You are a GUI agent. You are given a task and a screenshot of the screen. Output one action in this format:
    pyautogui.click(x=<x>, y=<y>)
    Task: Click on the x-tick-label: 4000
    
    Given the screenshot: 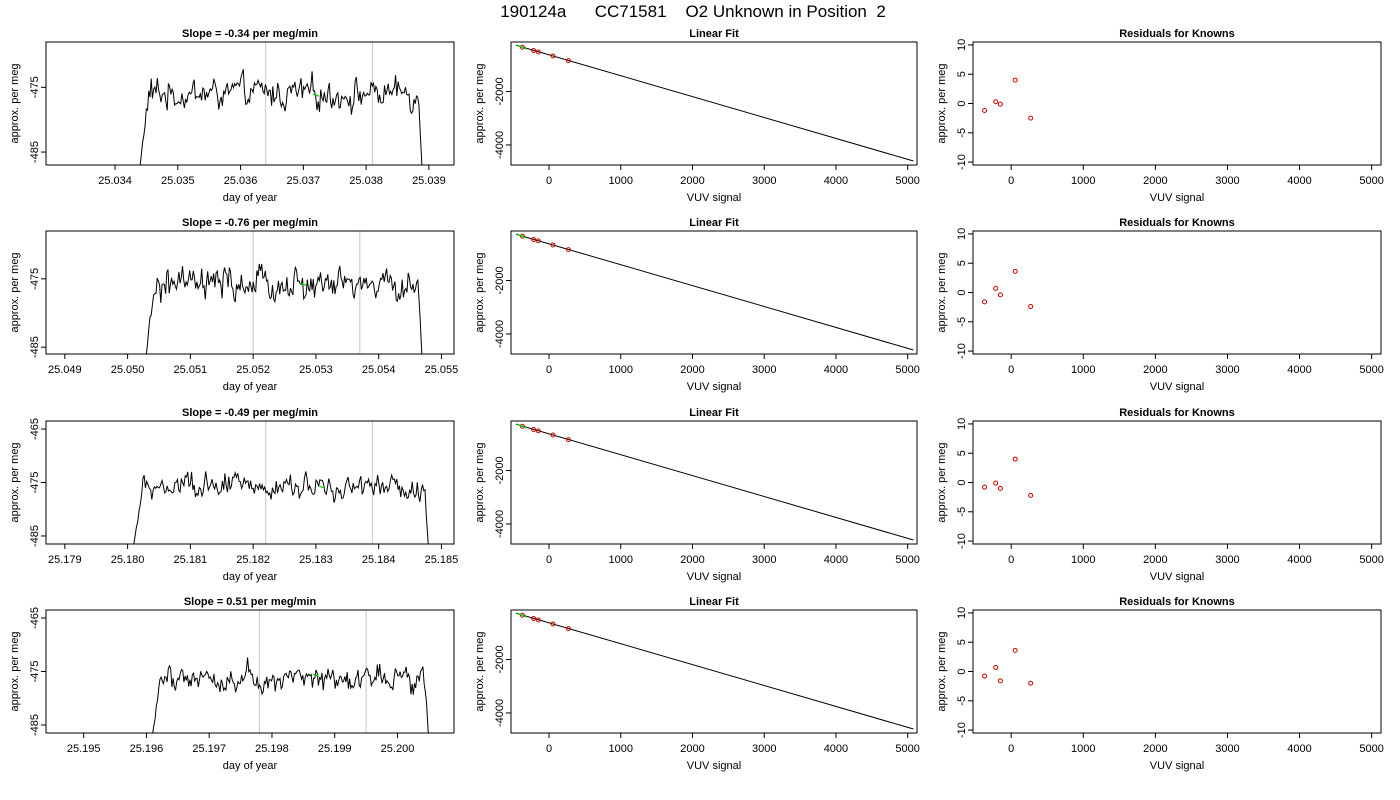 What is the action you would take?
    pyautogui.click(x=1299, y=560)
    